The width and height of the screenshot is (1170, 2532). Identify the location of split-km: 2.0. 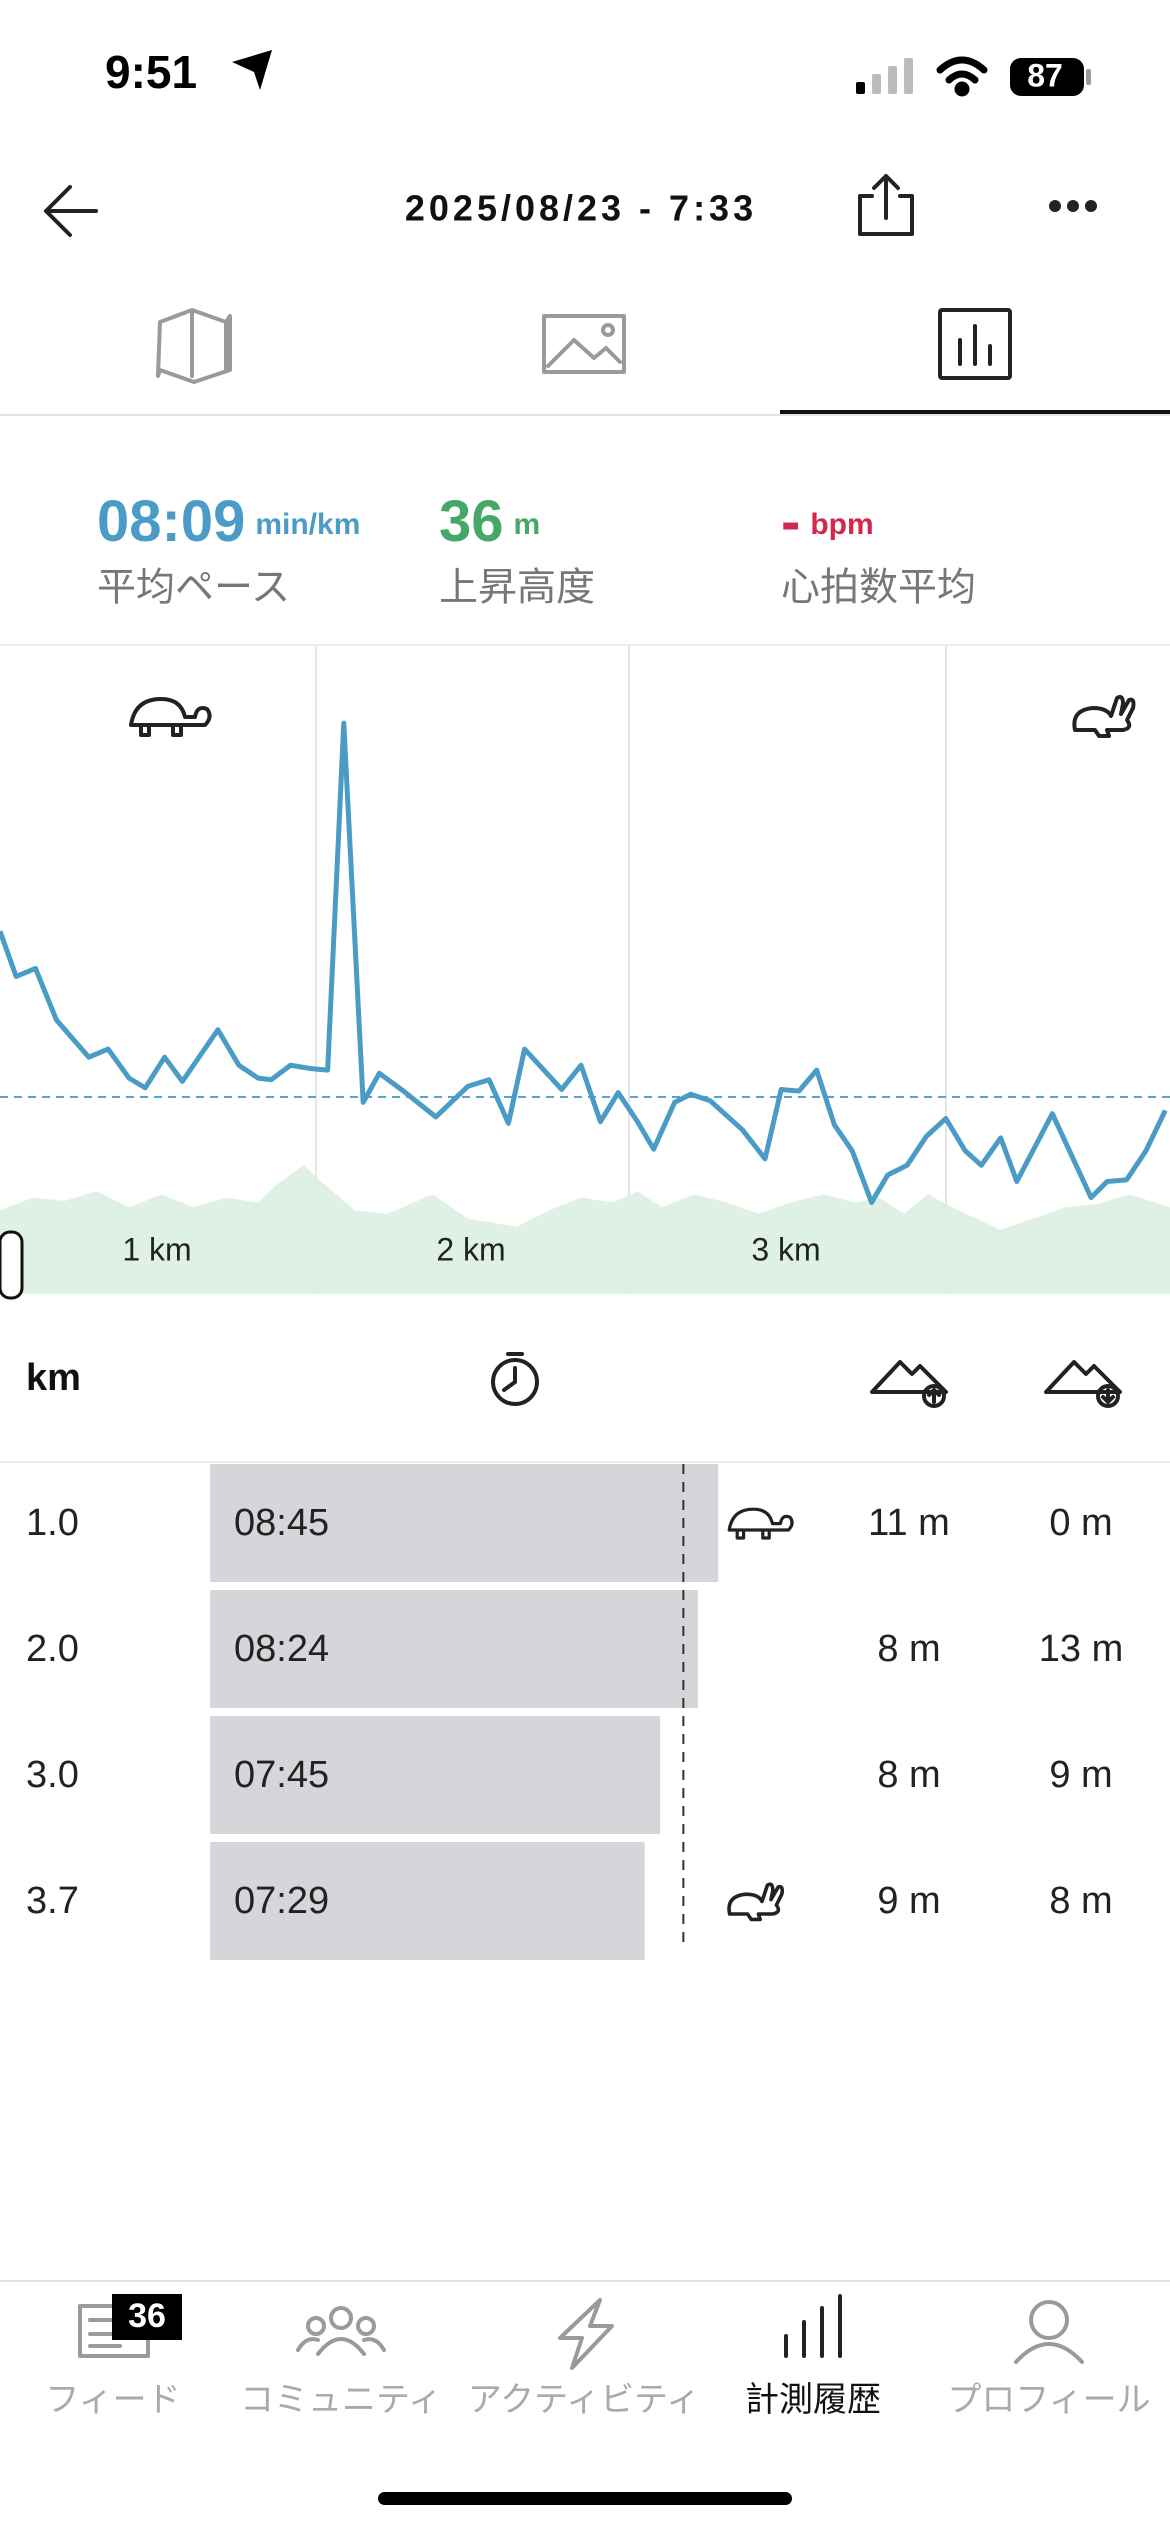
(52, 1649).